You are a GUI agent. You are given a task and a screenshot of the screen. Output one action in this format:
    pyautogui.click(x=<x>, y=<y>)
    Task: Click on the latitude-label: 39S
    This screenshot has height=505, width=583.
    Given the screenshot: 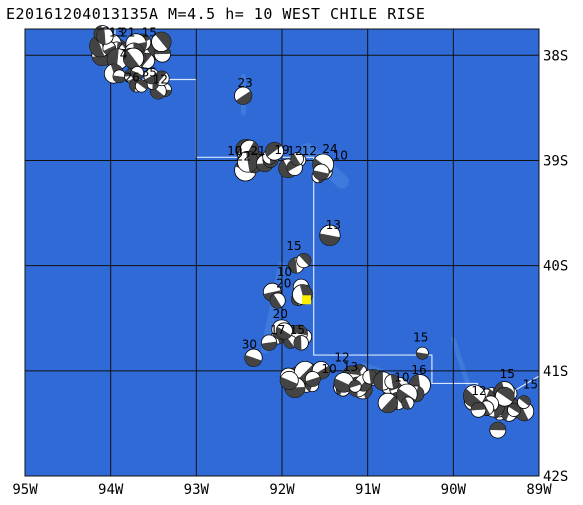 What is the action you would take?
    pyautogui.click(x=555, y=161)
    